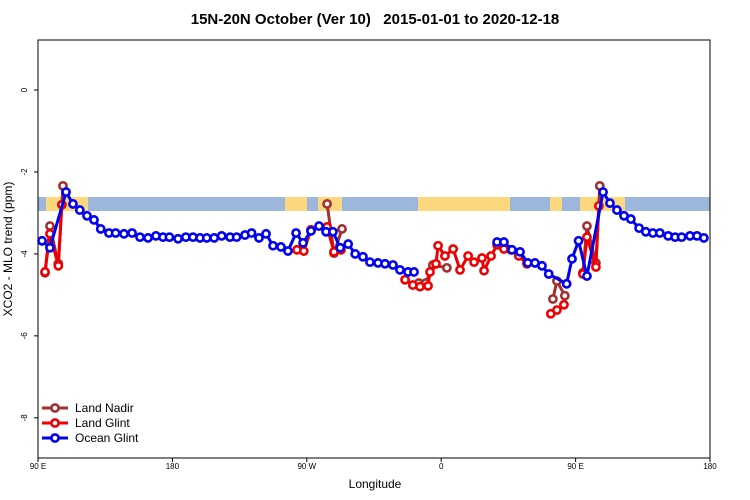 The image size is (750, 500). Describe the element at coordinates (8, 249) in the screenshot. I see `y-axis-label: XCO2 - MLO trend (ppm)` at that location.